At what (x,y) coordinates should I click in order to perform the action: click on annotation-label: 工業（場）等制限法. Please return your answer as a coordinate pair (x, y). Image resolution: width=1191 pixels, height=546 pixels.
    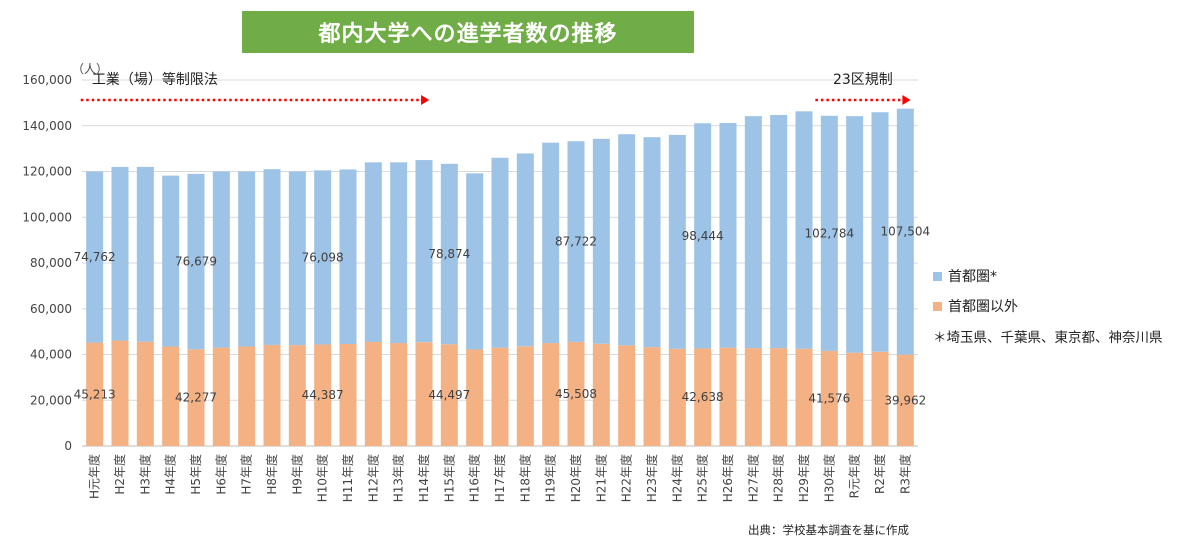
    Looking at the image, I should click on (155, 79).